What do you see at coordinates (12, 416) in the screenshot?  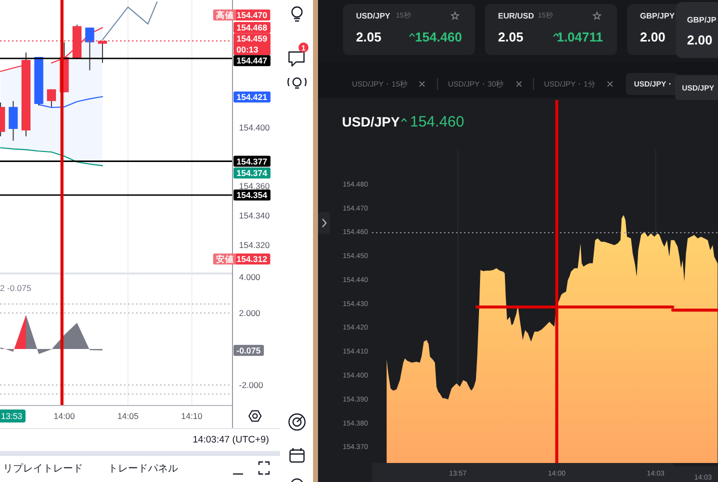 I see `text: 13:53` at bounding box center [12, 416].